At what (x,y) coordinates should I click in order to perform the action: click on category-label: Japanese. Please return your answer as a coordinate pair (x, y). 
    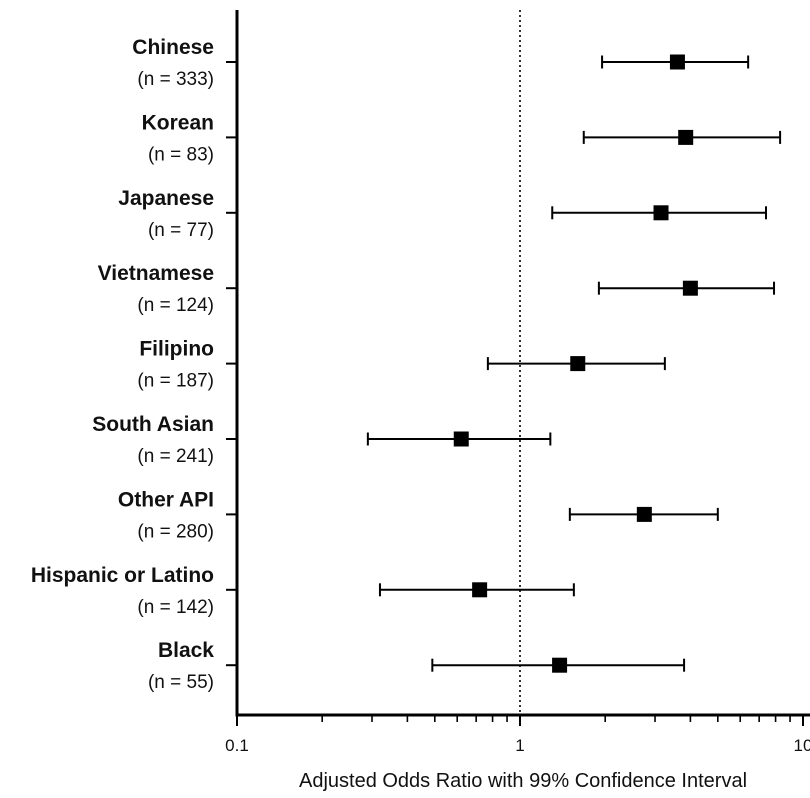
    Looking at the image, I should click on (166, 198).